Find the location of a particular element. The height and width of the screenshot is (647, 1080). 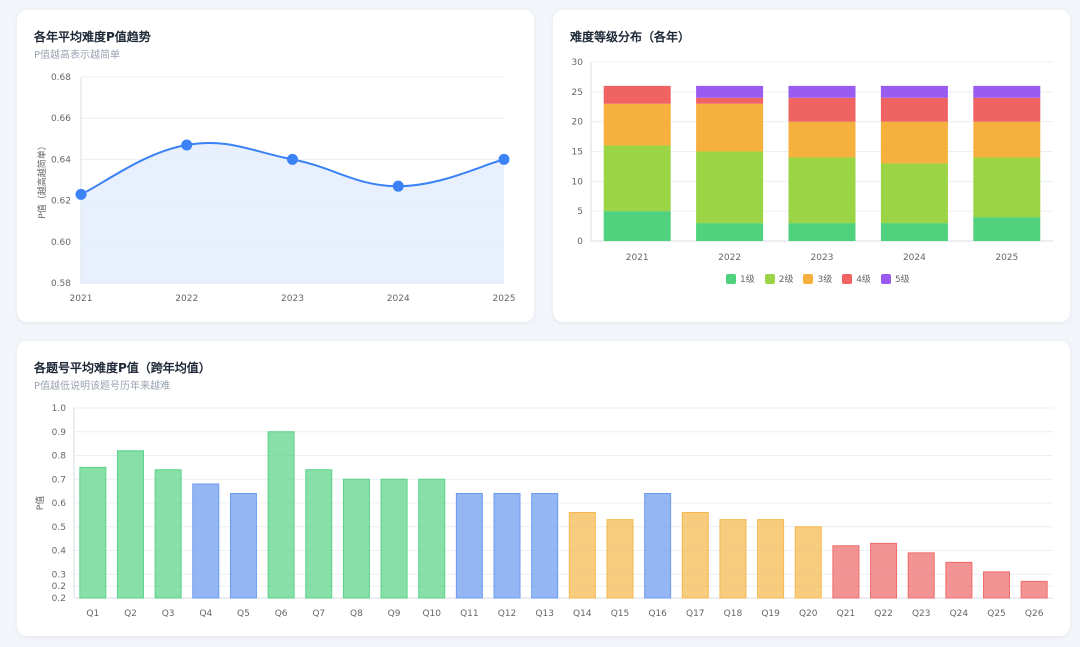

x-tick-label: Q25 is located at coordinates (996, 614).